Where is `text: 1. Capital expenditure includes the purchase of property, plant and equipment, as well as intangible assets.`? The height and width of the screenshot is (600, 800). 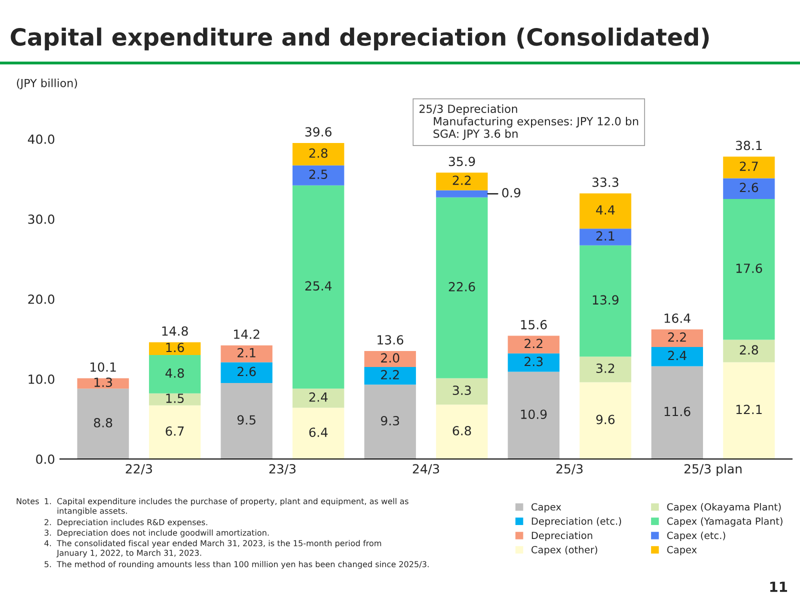
text: 1. Capital expenditure includes the purchase of property, plant and equipment, as well as intangible assets. is located at coordinates (226, 507).